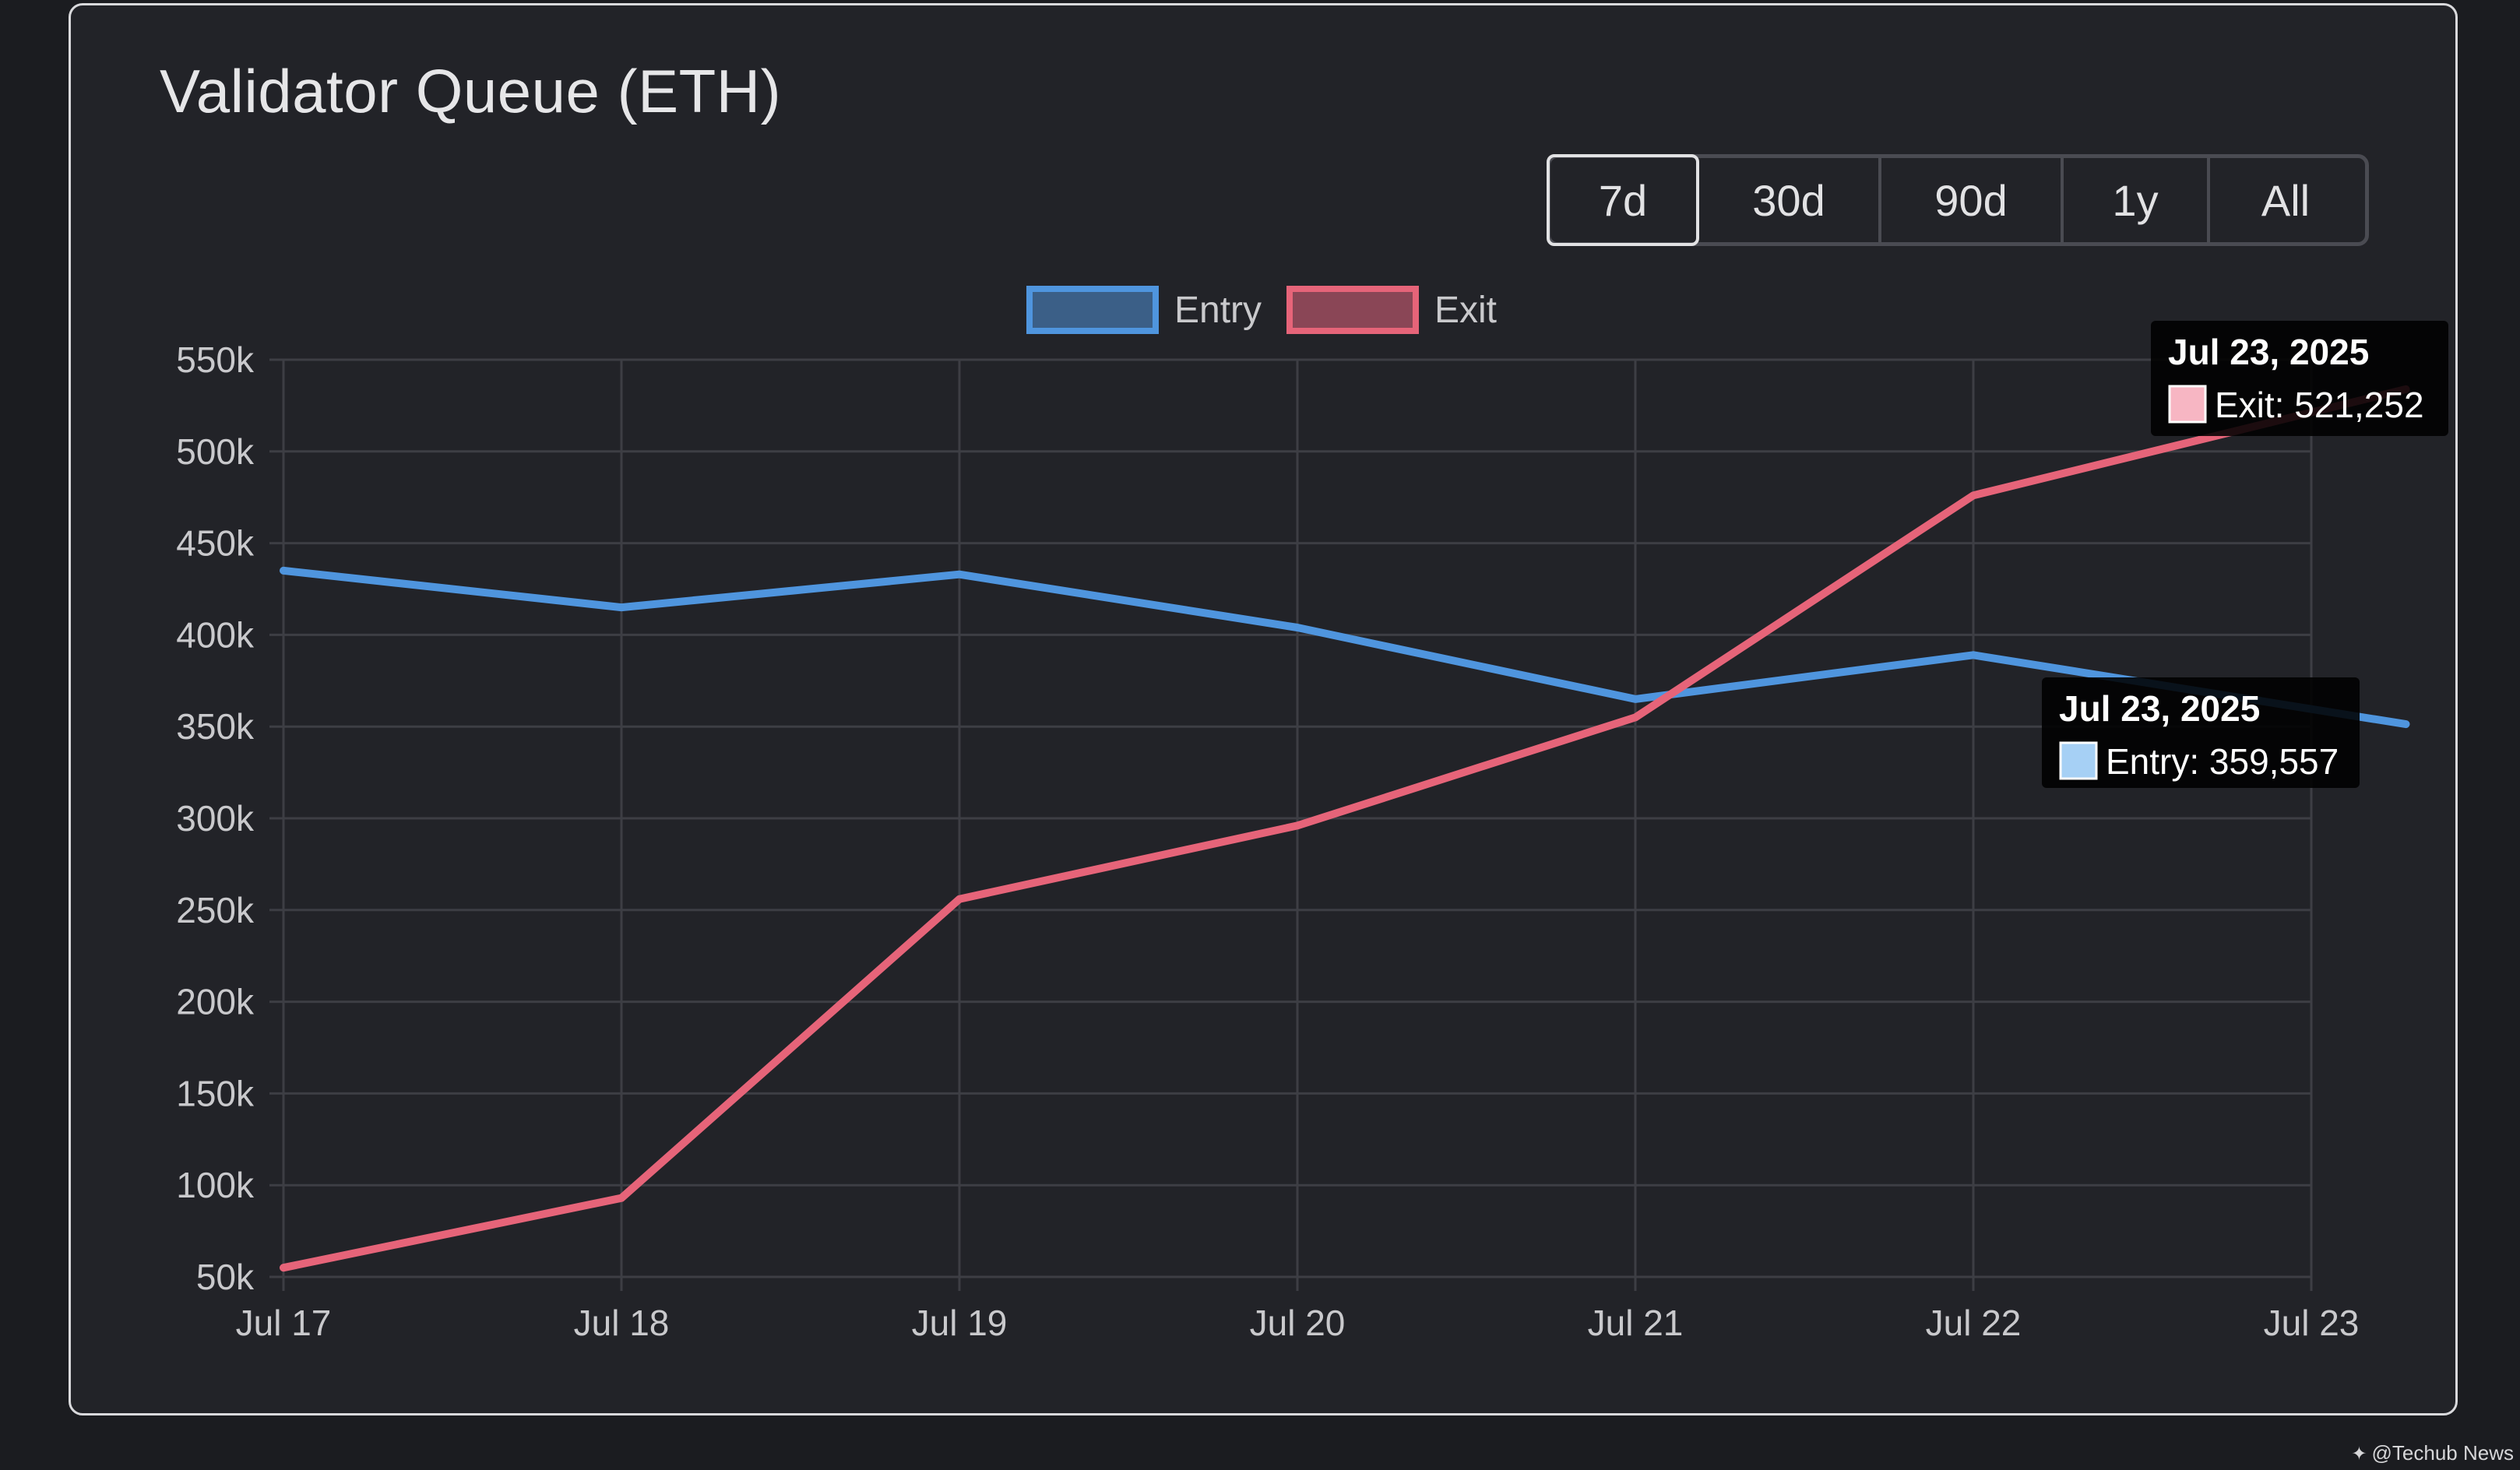  Describe the element at coordinates (2319, 405) in the screenshot. I see `tooltip-value: Exit: 521,252` at that location.